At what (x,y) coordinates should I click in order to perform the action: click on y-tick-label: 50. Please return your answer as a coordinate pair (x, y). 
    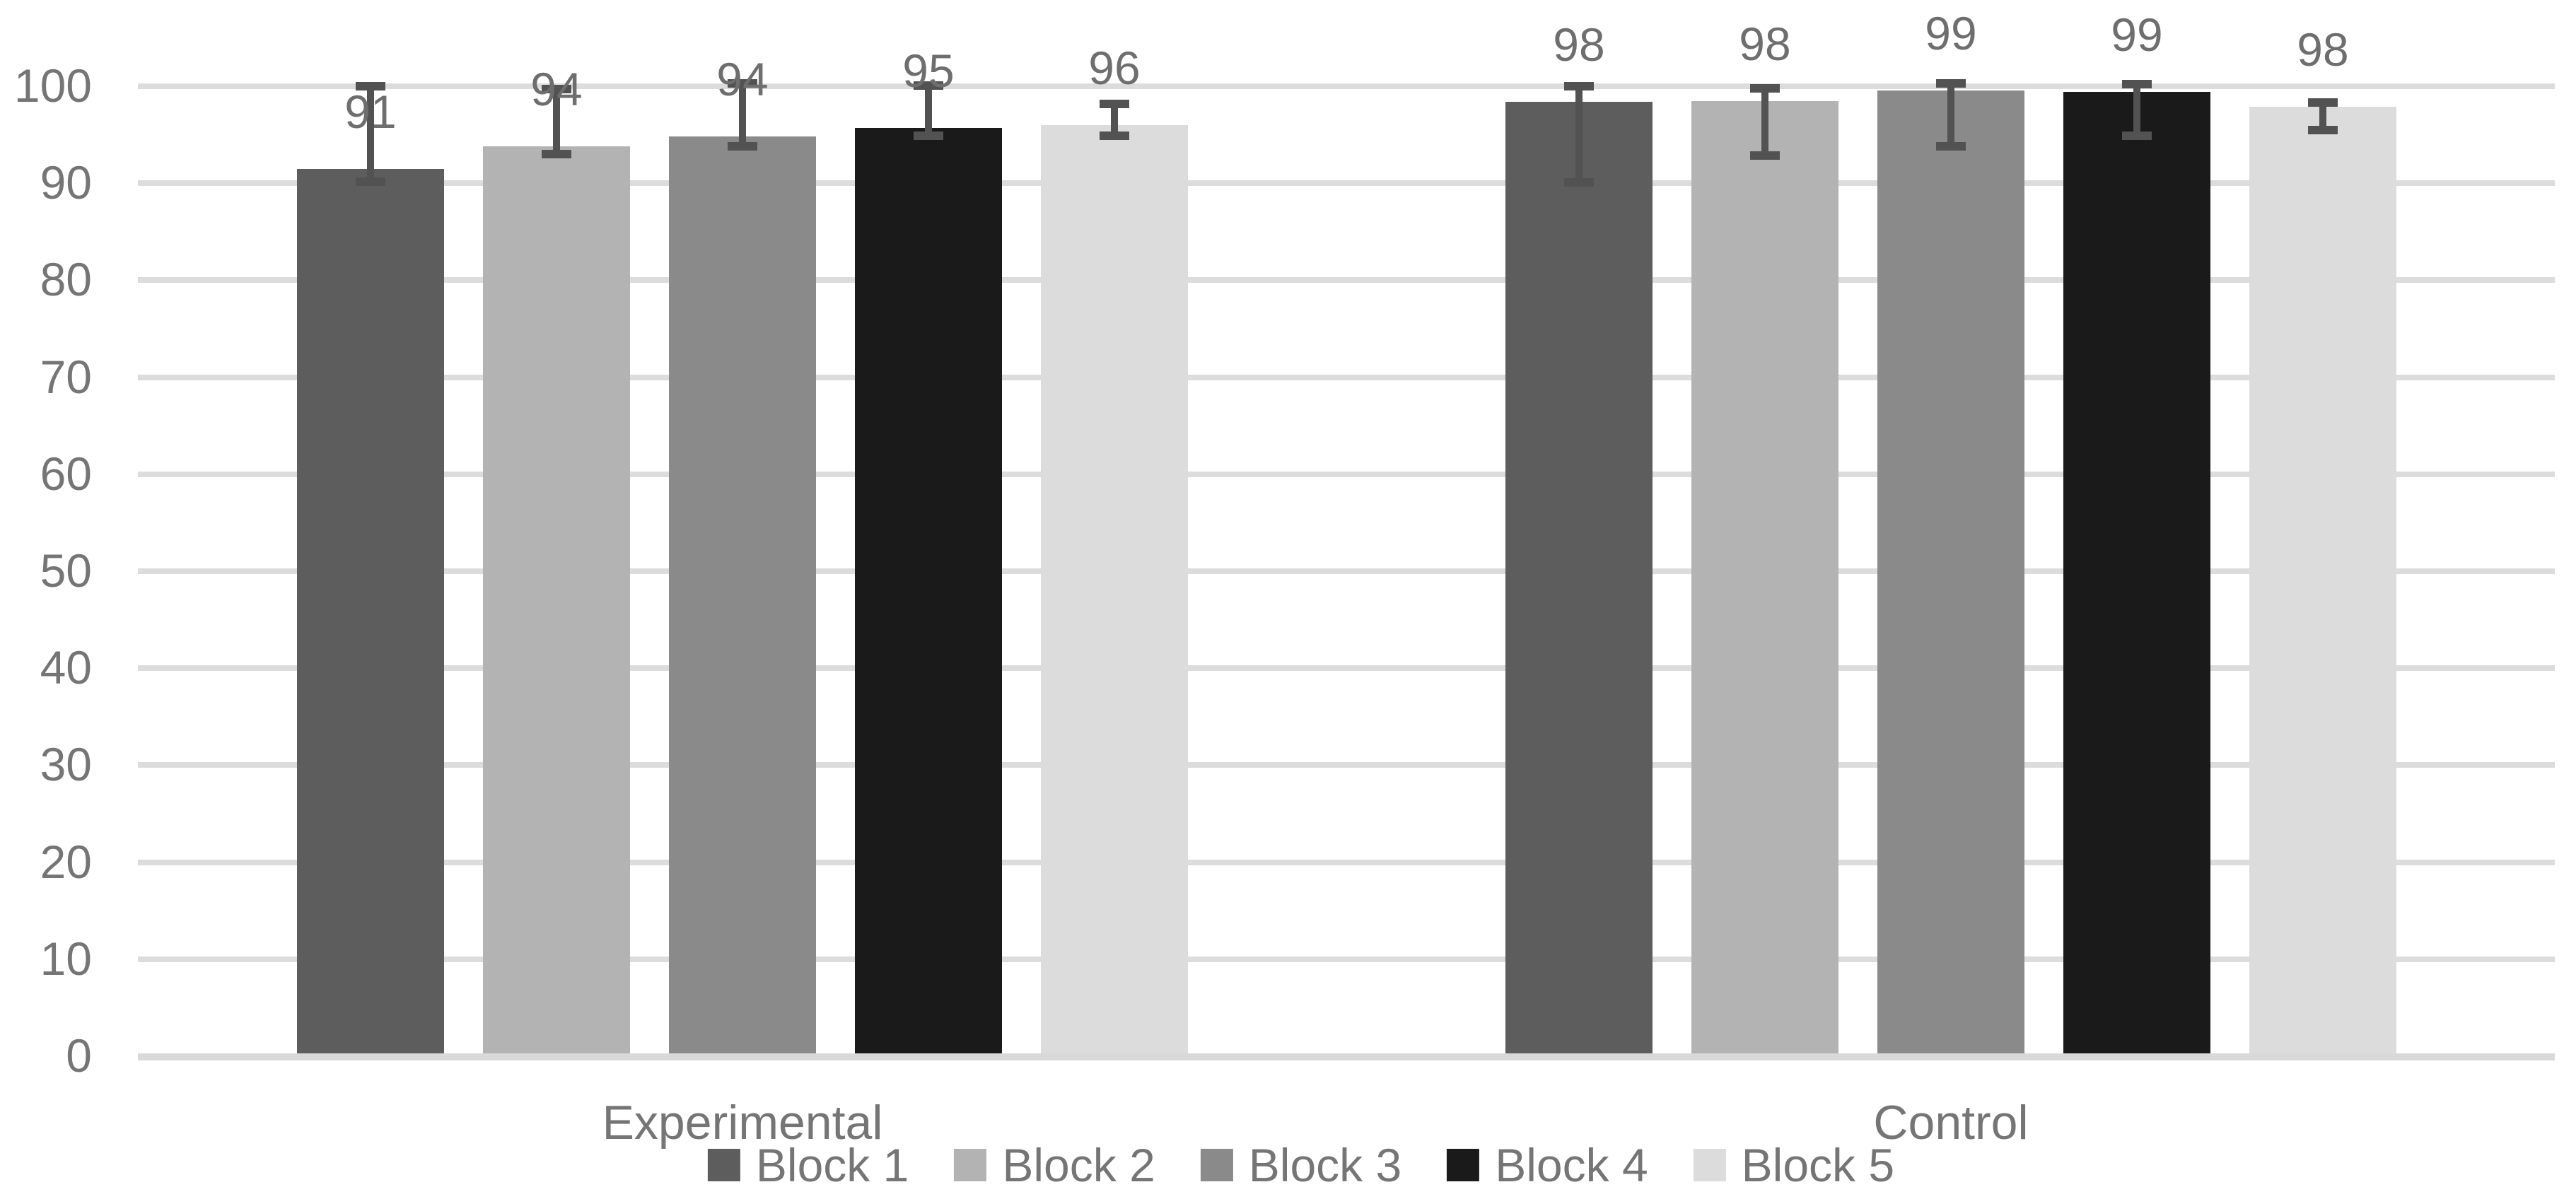
    Looking at the image, I should click on (66, 570).